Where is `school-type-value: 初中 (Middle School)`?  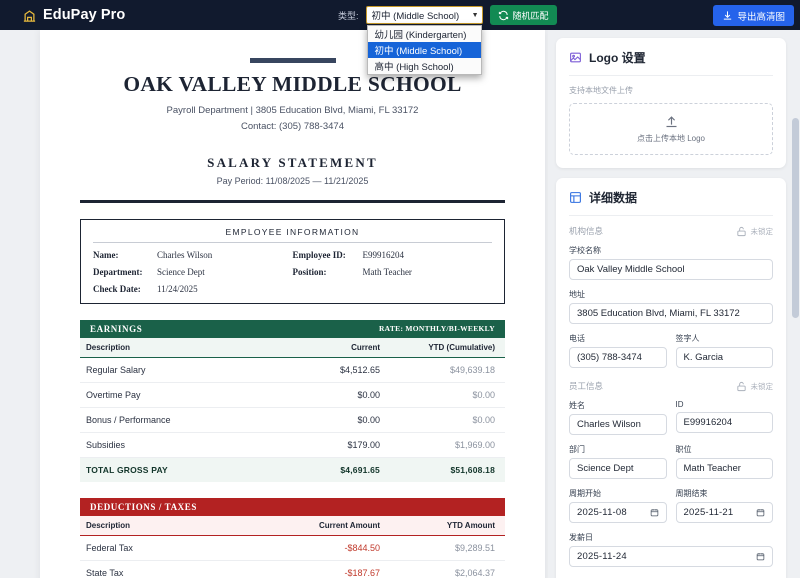
school-type-value: 初中 (Middle School) is located at coordinates (415, 16).